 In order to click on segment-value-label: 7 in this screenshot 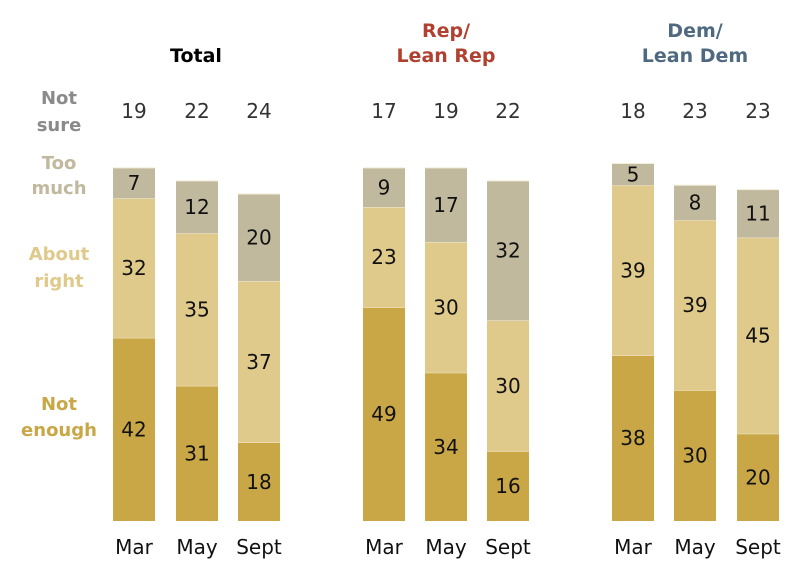, I will do `click(134, 183)`.